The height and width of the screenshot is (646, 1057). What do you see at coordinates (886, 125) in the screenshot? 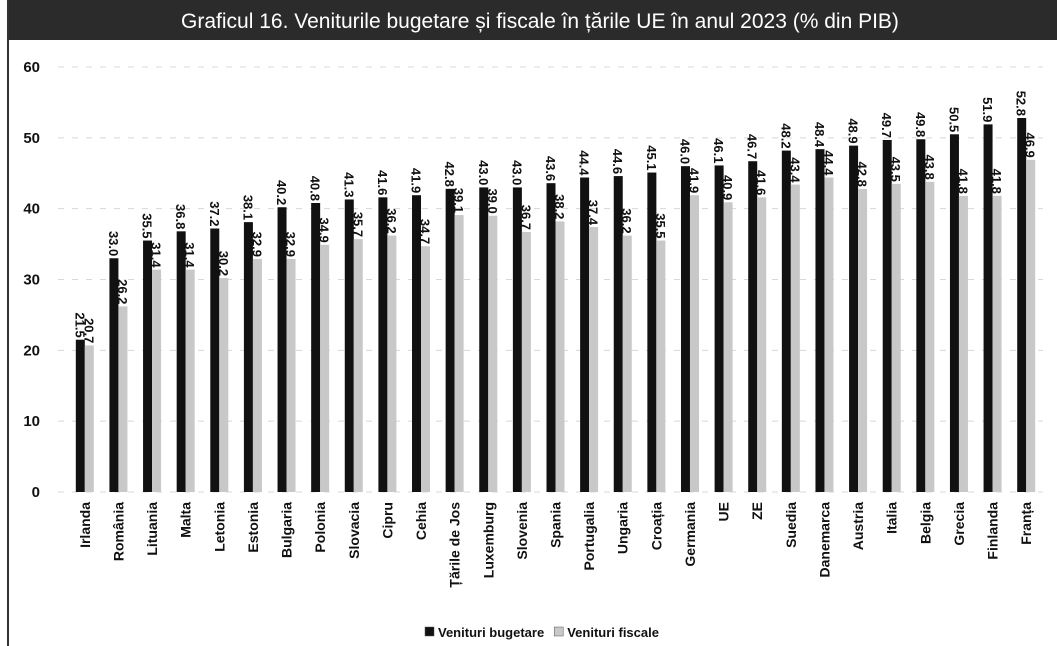
I see `data-label: 49.7` at bounding box center [886, 125].